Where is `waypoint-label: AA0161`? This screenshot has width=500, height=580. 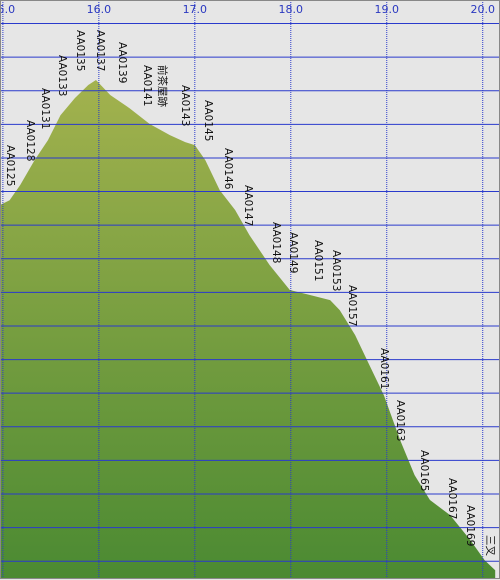 waypoint-label: AA0161 is located at coordinates (384, 368).